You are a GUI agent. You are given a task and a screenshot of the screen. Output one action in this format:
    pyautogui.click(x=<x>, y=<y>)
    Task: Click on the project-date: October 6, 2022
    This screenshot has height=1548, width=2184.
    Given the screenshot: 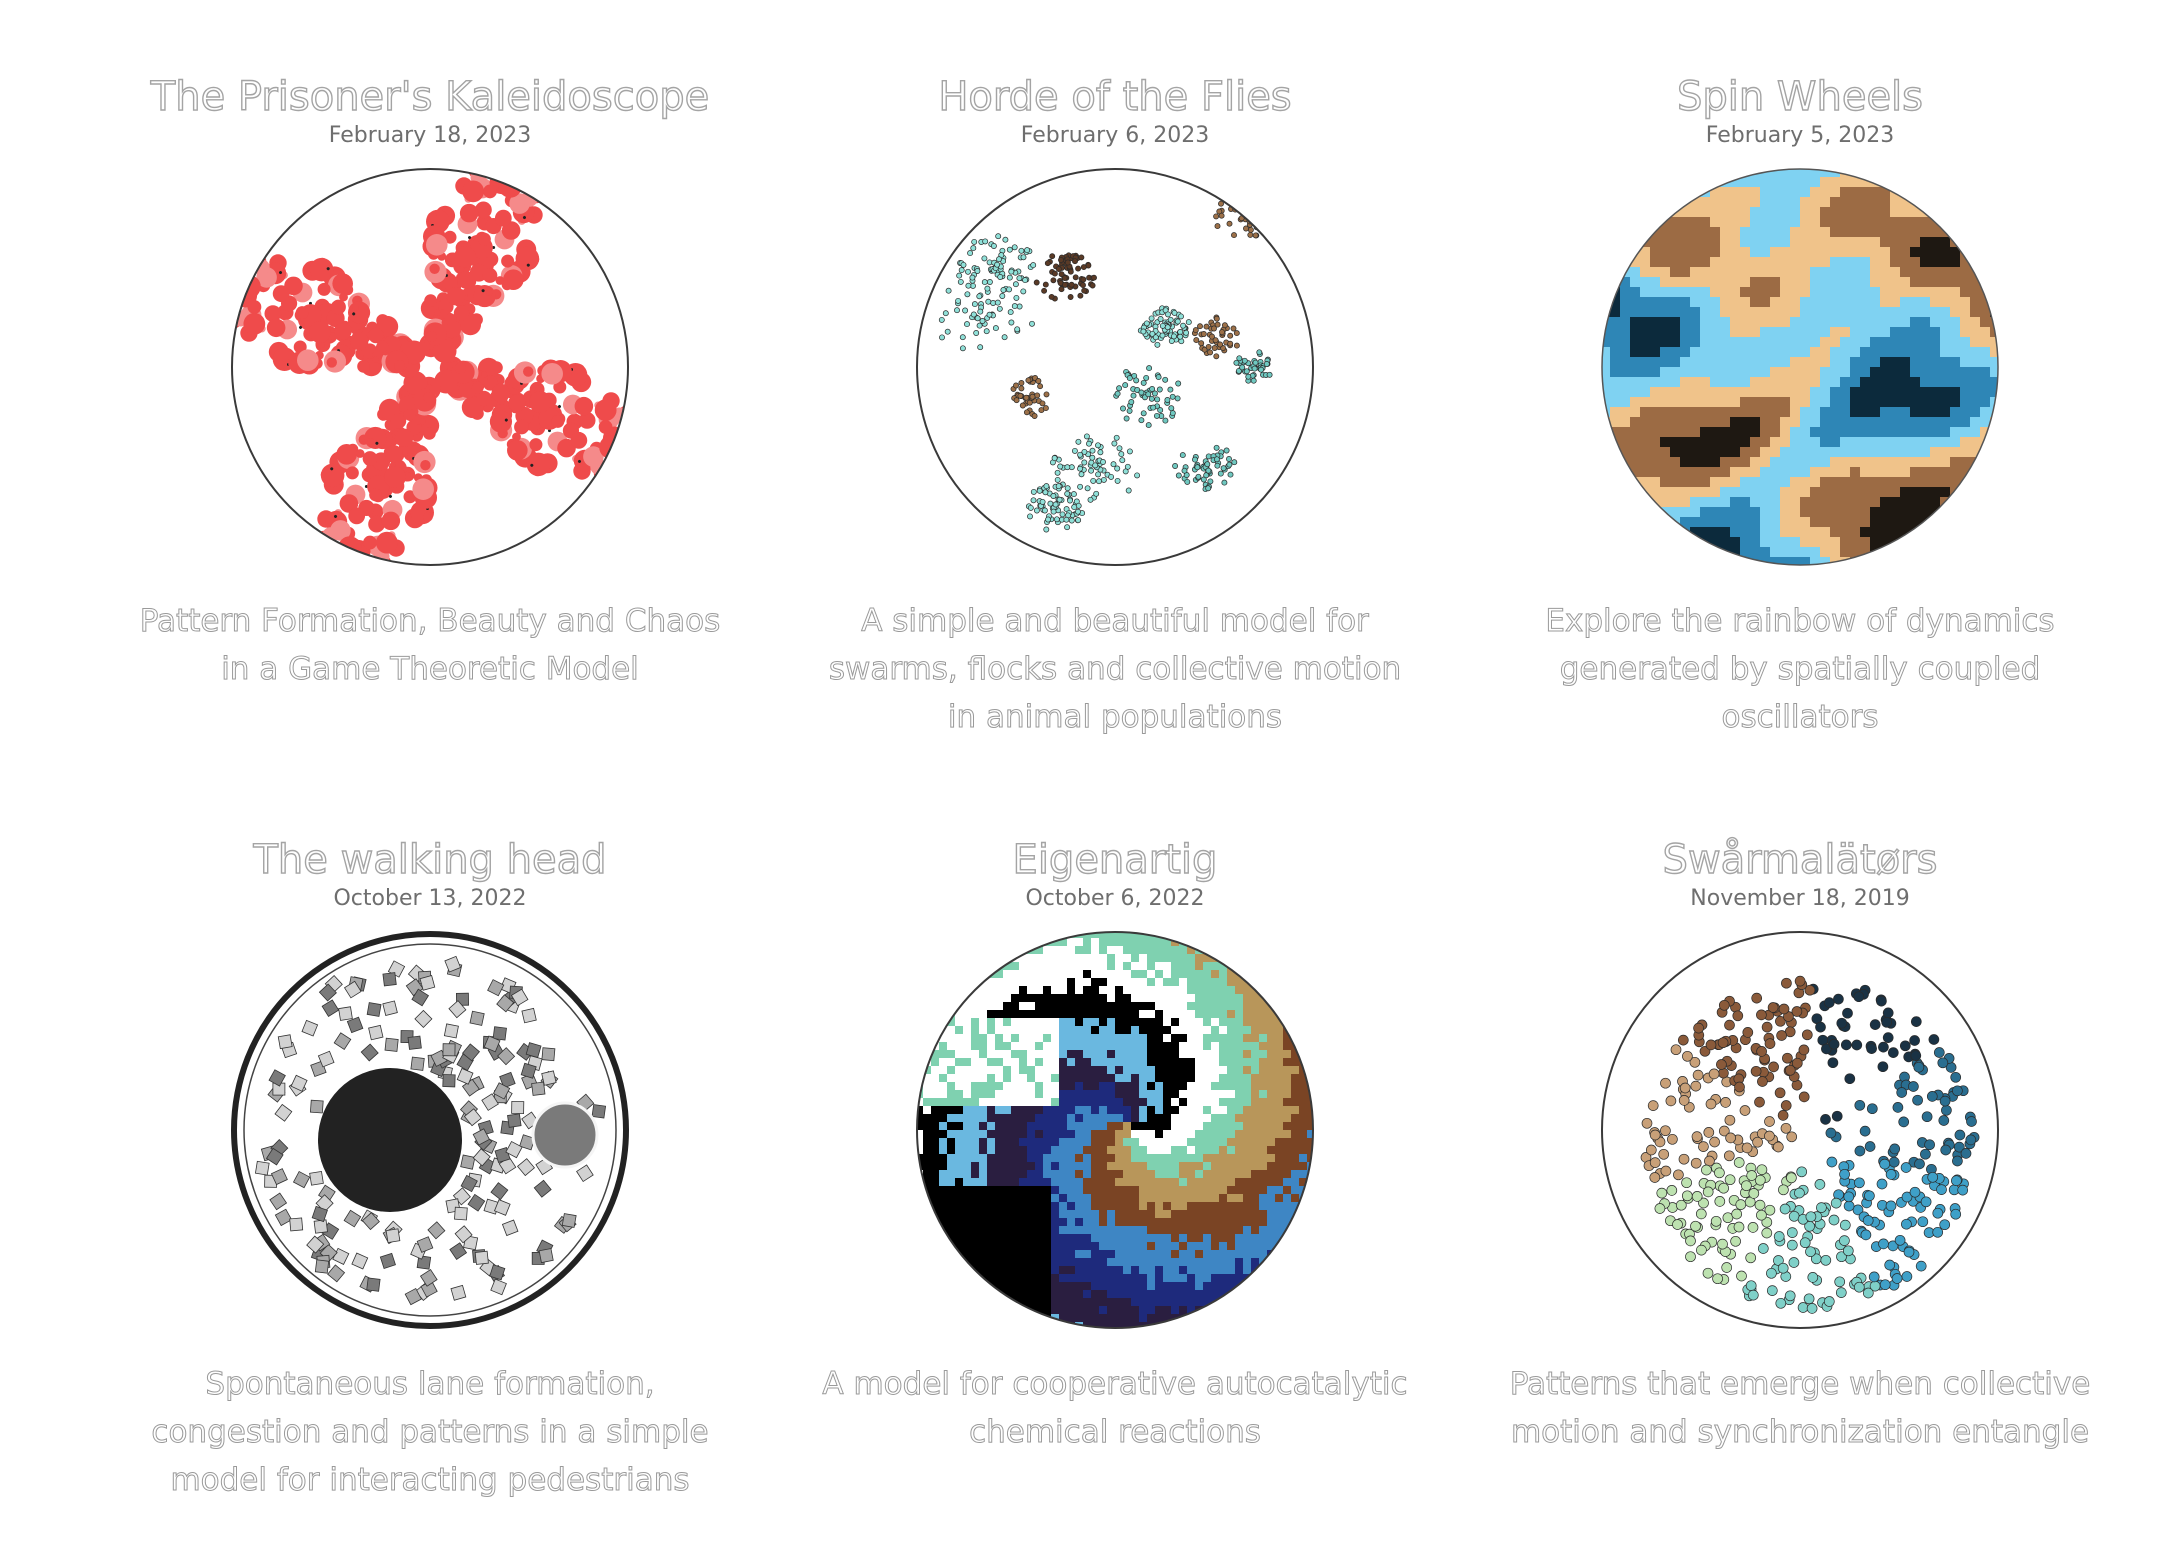 What is the action you would take?
    pyautogui.click(x=1115, y=898)
    